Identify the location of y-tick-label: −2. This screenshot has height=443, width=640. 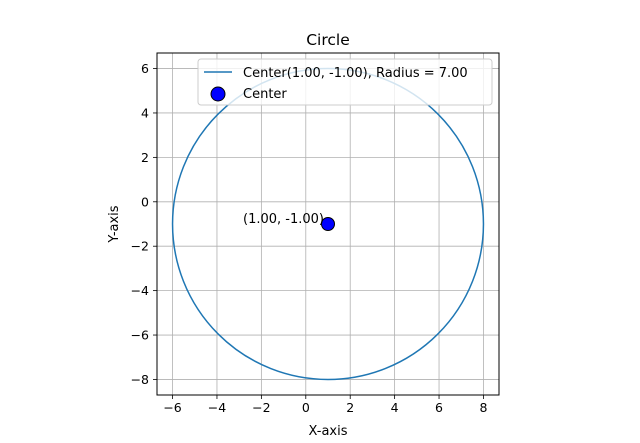
(140, 246).